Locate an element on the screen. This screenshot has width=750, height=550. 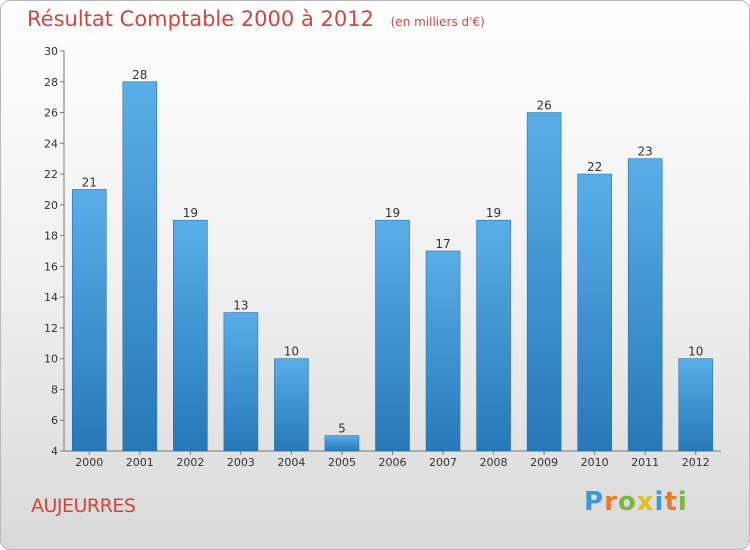
y-tick-label: 20 is located at coordinates (51, 205).